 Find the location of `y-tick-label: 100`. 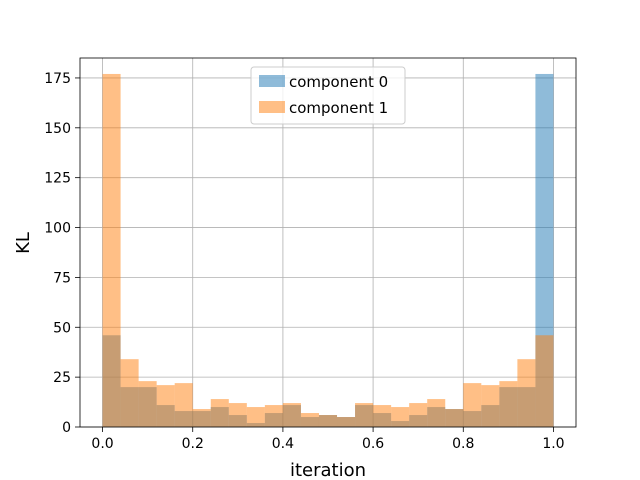

y-tick-label: 100 is located at coordinates (57, 229).